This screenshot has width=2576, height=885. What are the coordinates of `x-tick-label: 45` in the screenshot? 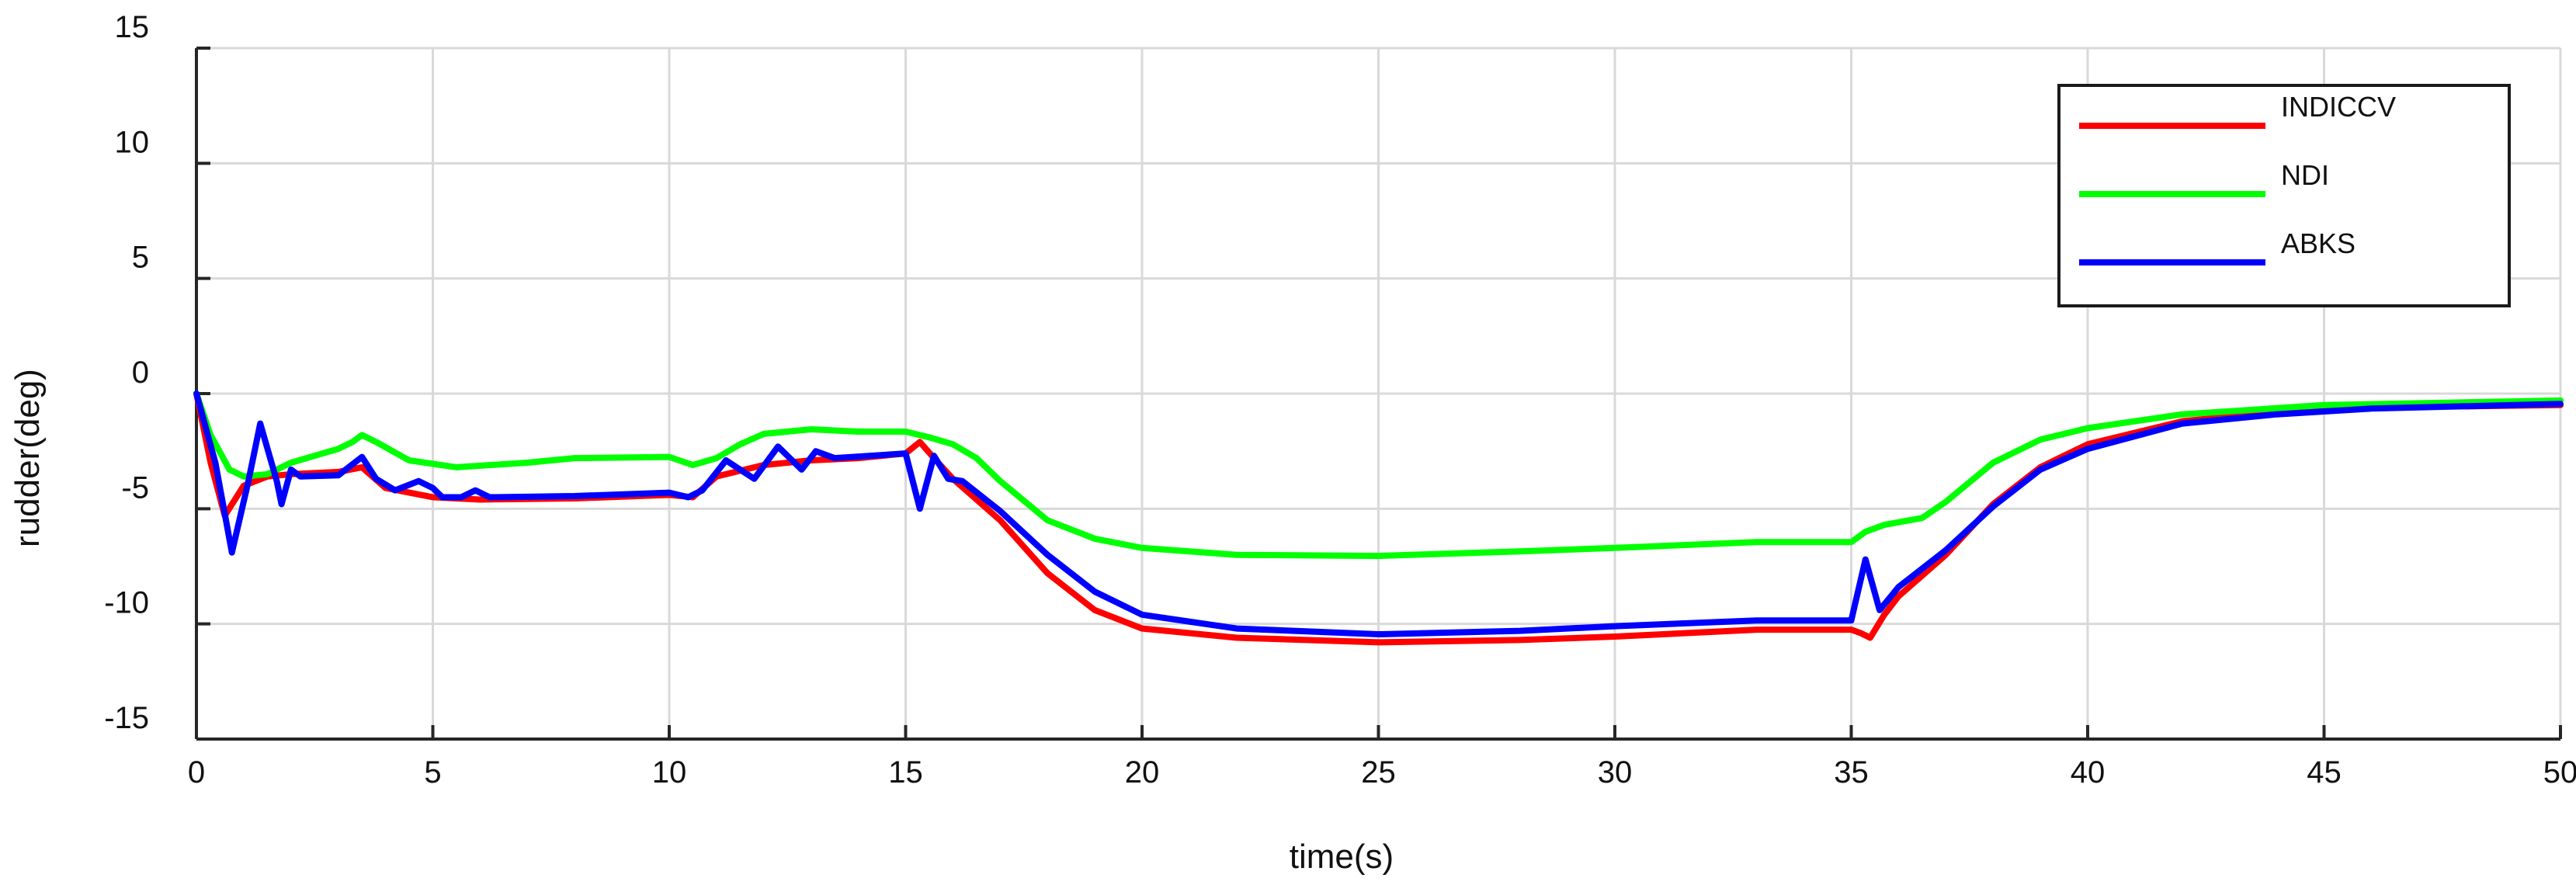 It's located at (2324, 772).